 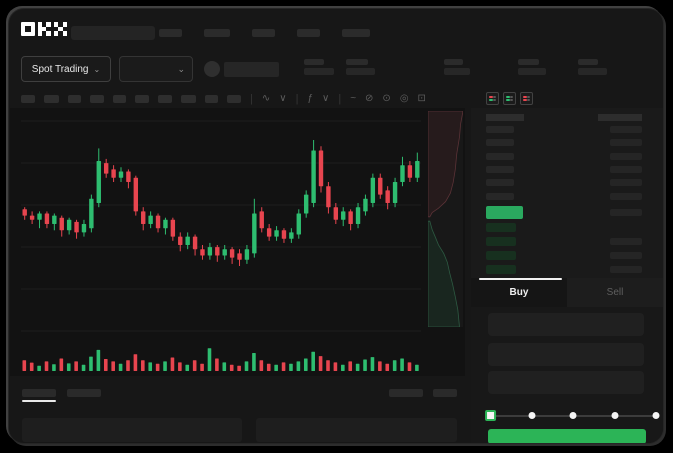 I want to click on buy-submit-button, so click(x=567, y=436).